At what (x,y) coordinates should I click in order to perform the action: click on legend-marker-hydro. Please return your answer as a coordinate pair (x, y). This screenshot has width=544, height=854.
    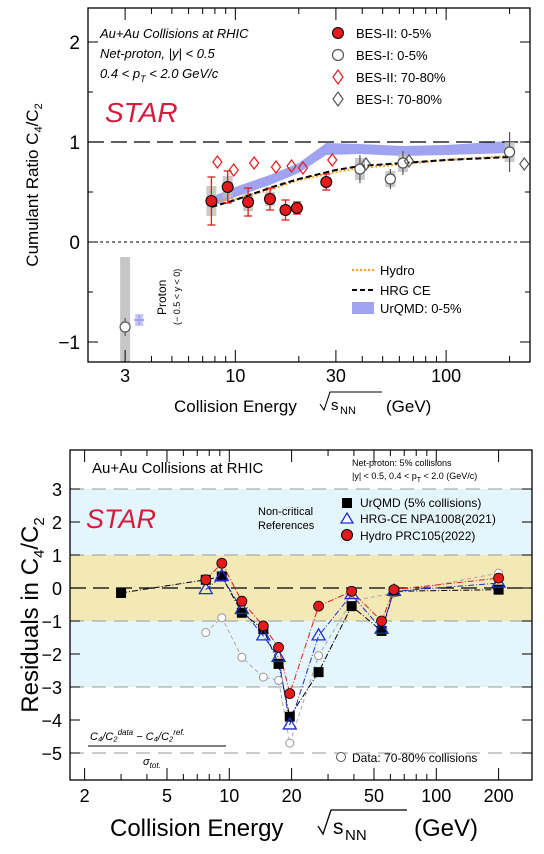
    Looking at the image, I should click on (347, 535).